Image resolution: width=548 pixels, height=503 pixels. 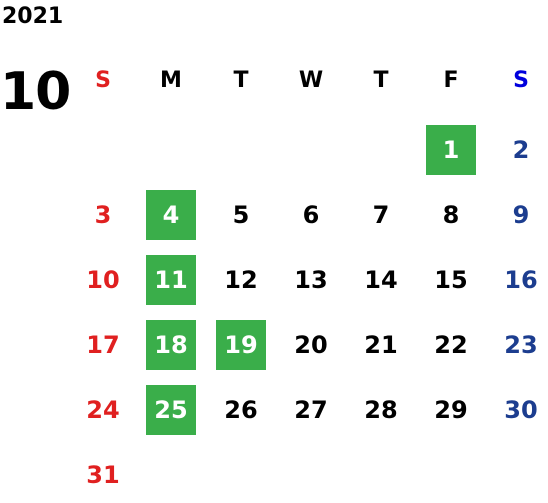 I want to click on day-cell-1: 1, so click(x=451, y=150).